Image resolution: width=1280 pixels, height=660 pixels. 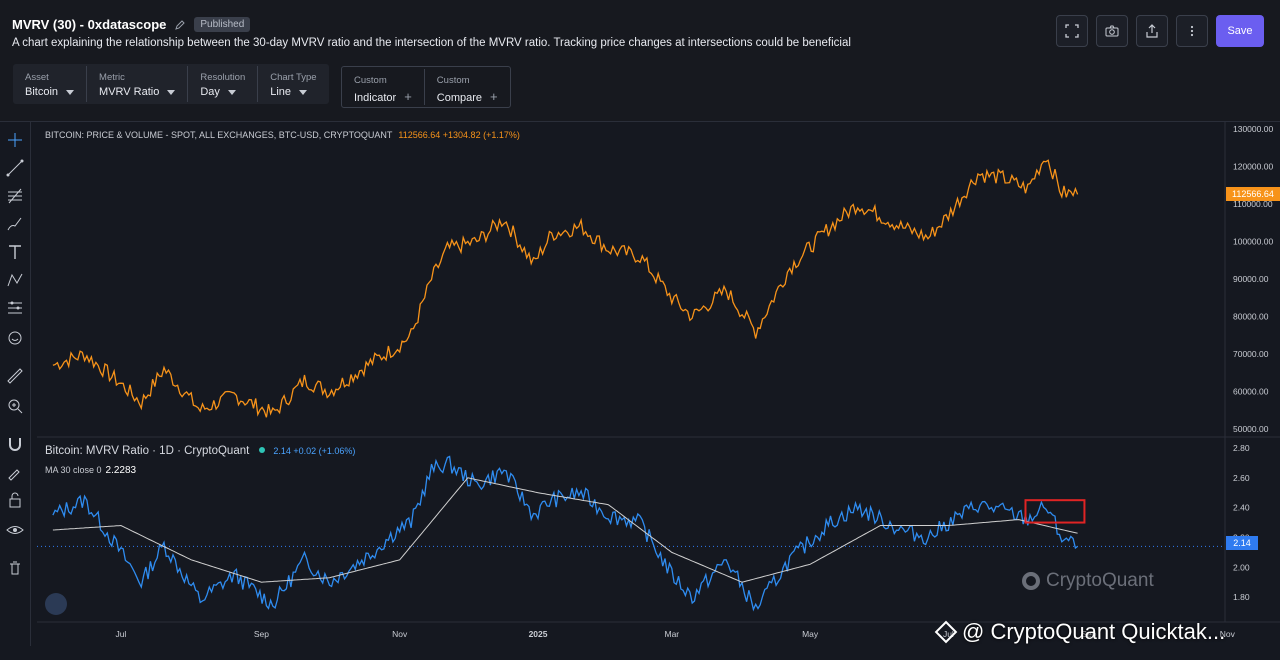 I want to click on price-ytick-3: 100000.00, so click(x=1253, y=242).